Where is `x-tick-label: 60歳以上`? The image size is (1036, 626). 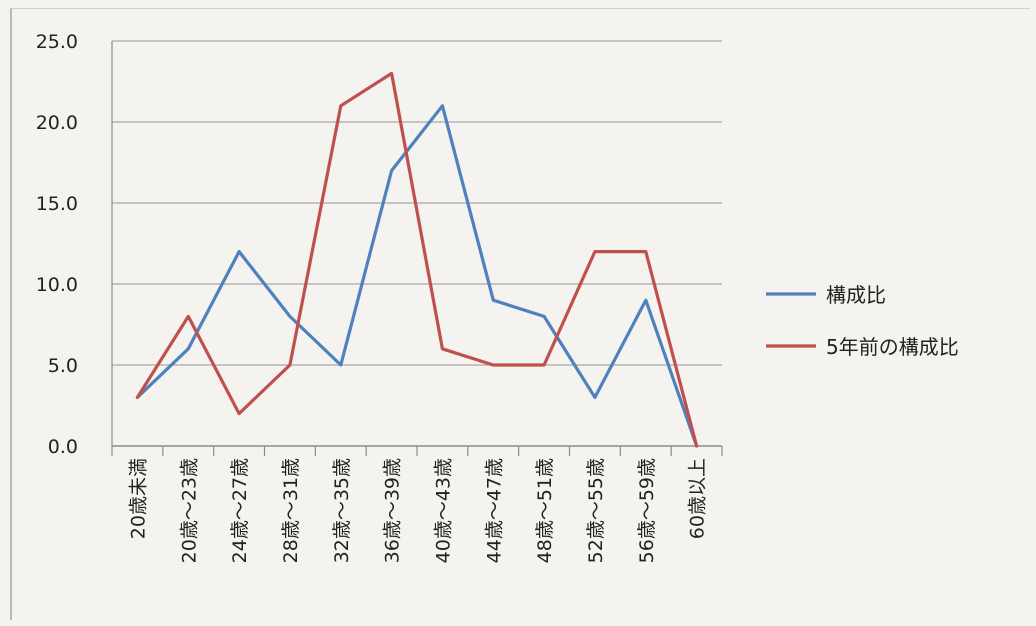
x-tick-label: 60歳以上 is located at coordinates (698, 498).